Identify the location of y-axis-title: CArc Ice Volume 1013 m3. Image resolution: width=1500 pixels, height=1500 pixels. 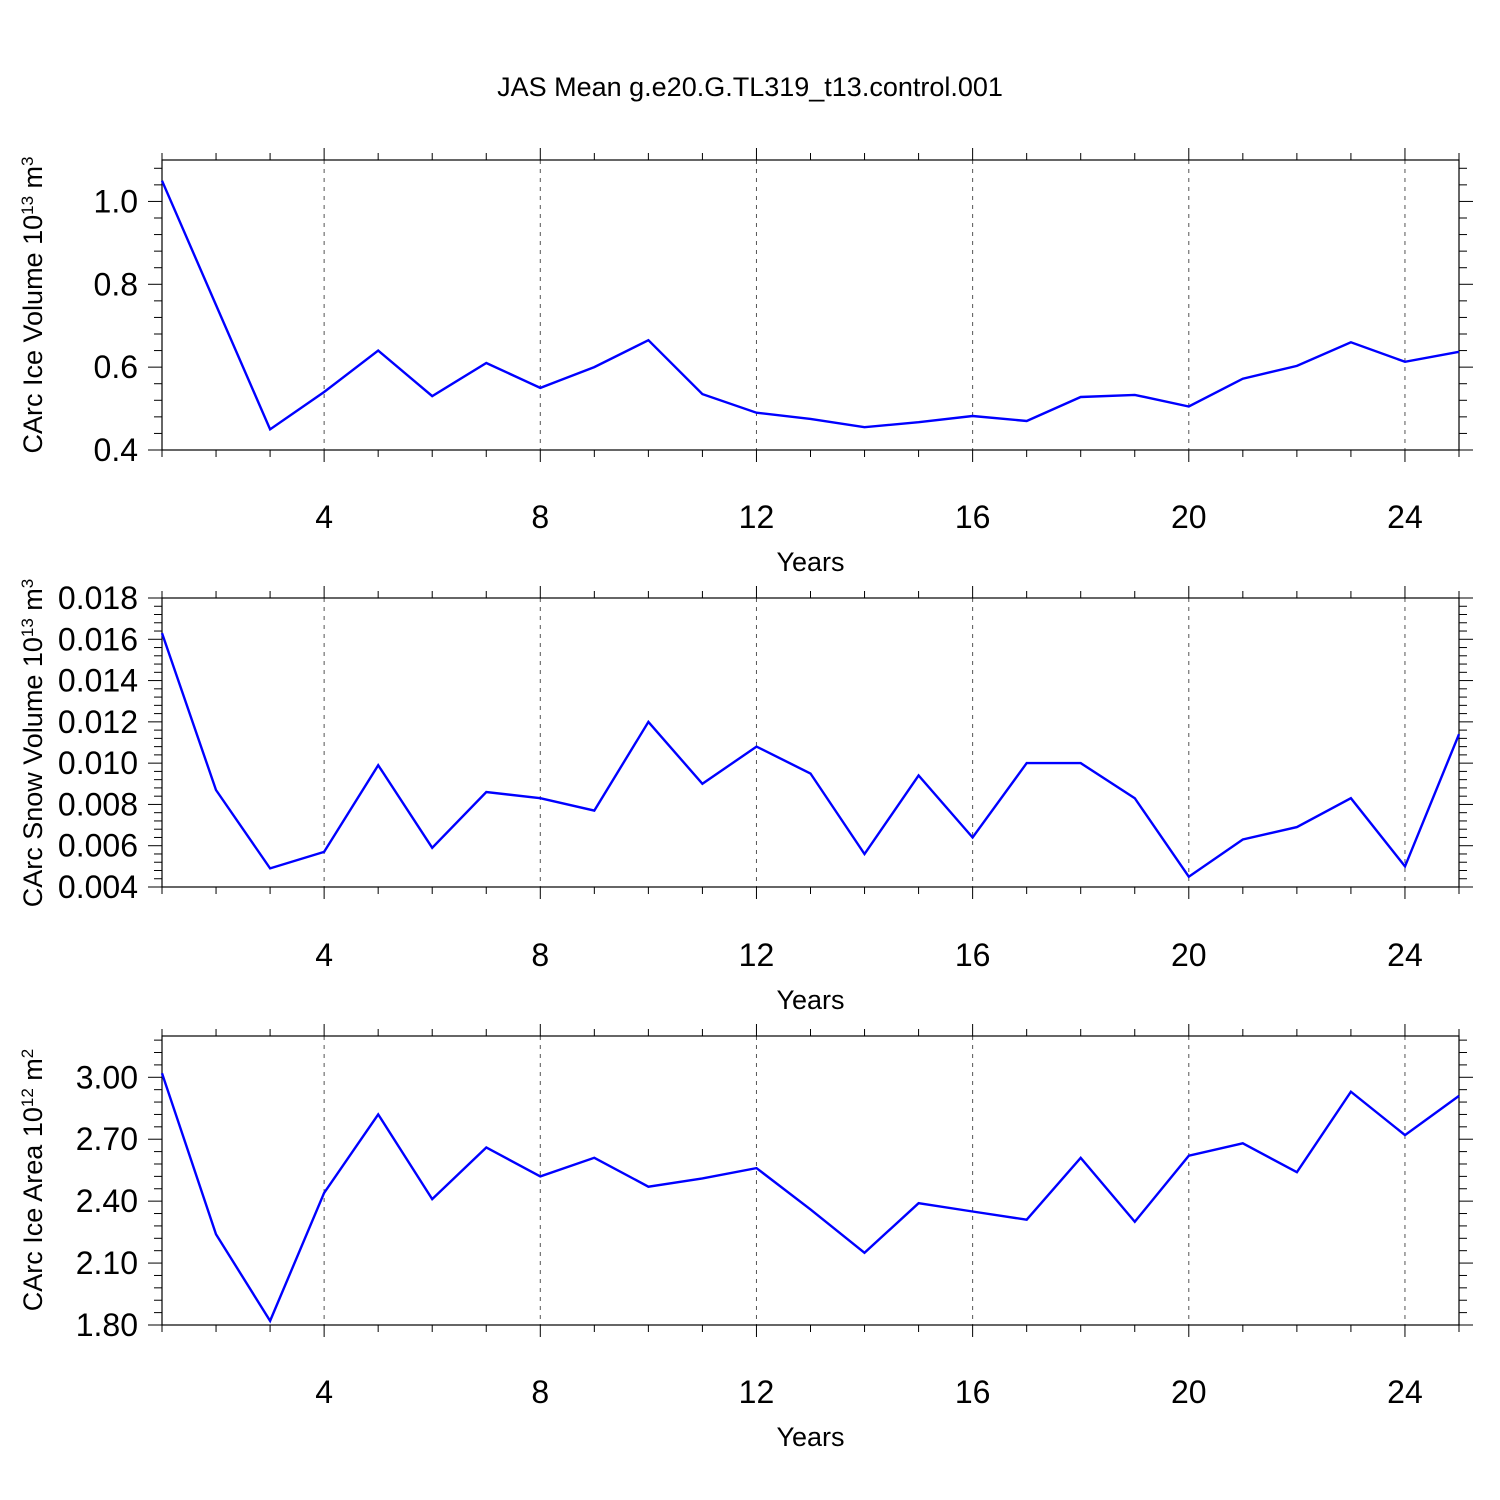
(33, 304).